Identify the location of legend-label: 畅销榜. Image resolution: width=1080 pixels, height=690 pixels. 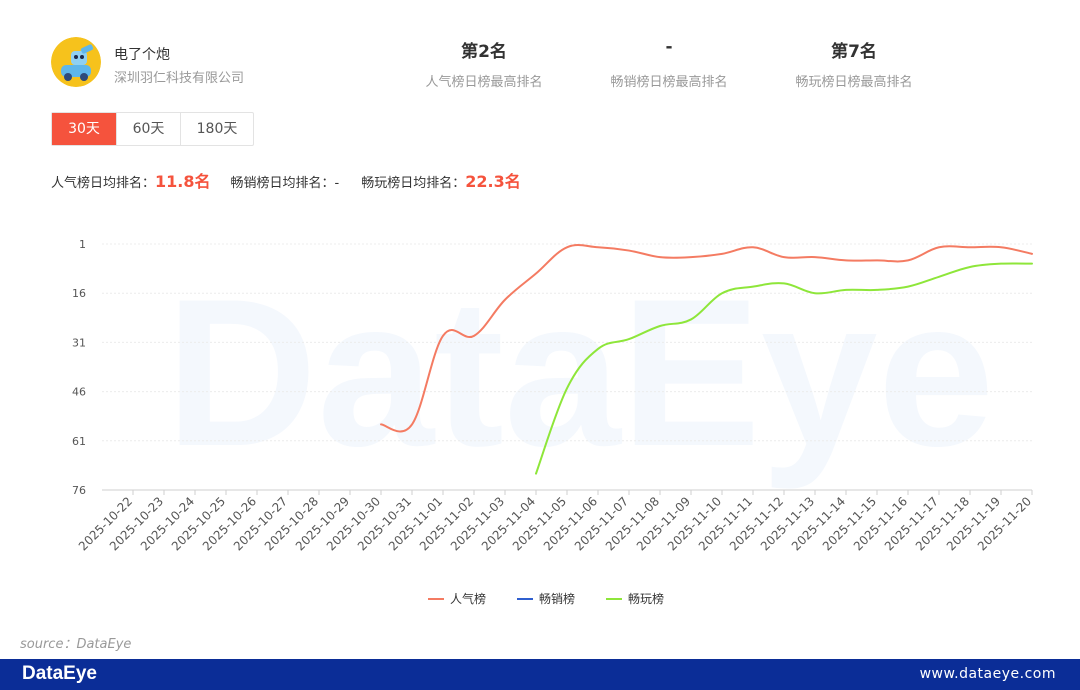
(557, 598).